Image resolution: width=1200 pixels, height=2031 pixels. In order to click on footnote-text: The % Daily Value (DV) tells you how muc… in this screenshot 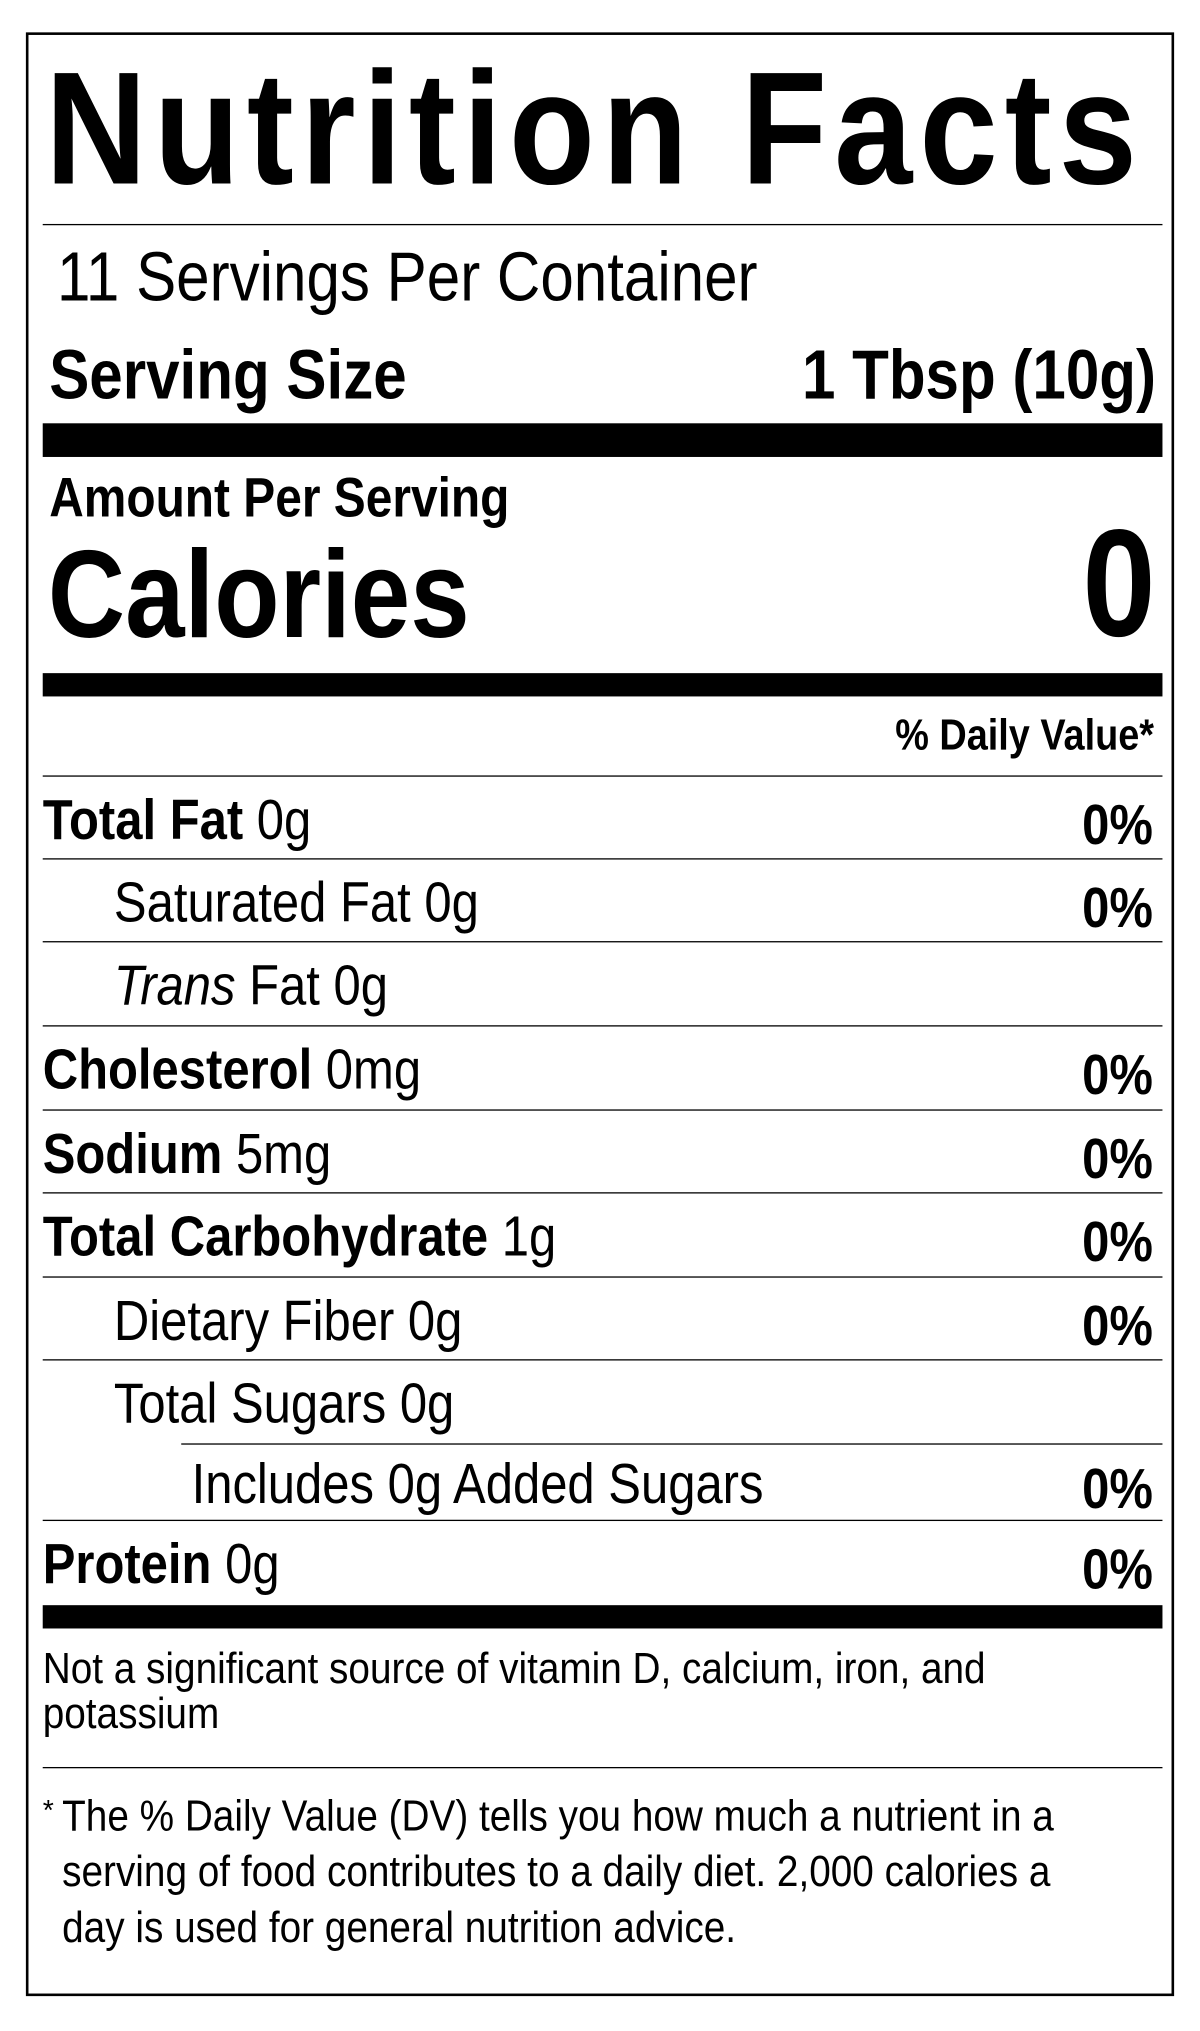, I will do `click(558, 1872)`.